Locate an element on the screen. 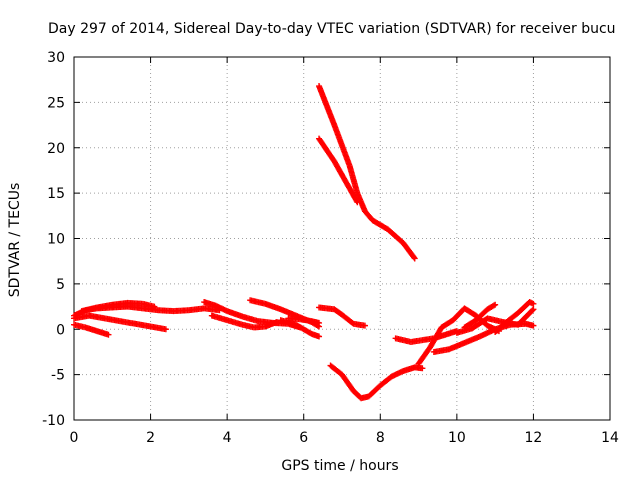 This screenshot has height=480, width=640. series-arc-r is located at coordinates (480, 316).